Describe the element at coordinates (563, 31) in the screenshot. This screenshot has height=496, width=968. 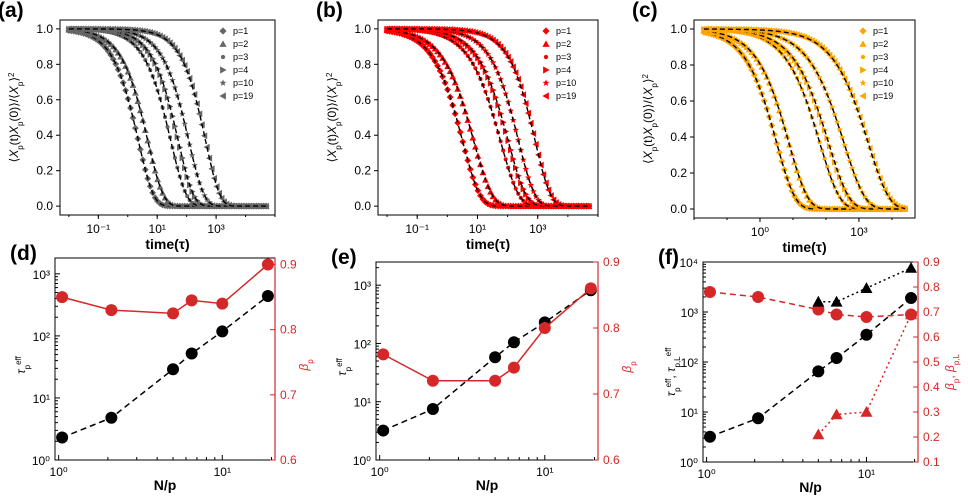
I see `legend-label: p=1` at that location.